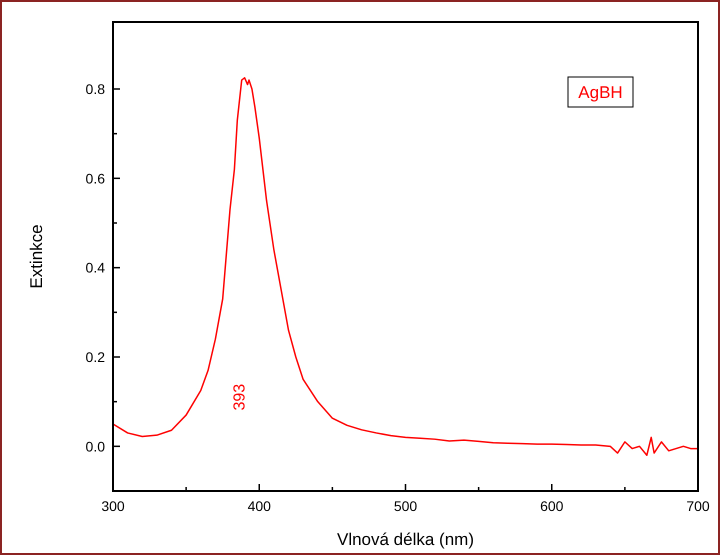 The width and height of the screenshot is (720, 555). Describe the element at coordinates (406, 506) in the screenshot. I see `x-tick-label: 500` at that location.